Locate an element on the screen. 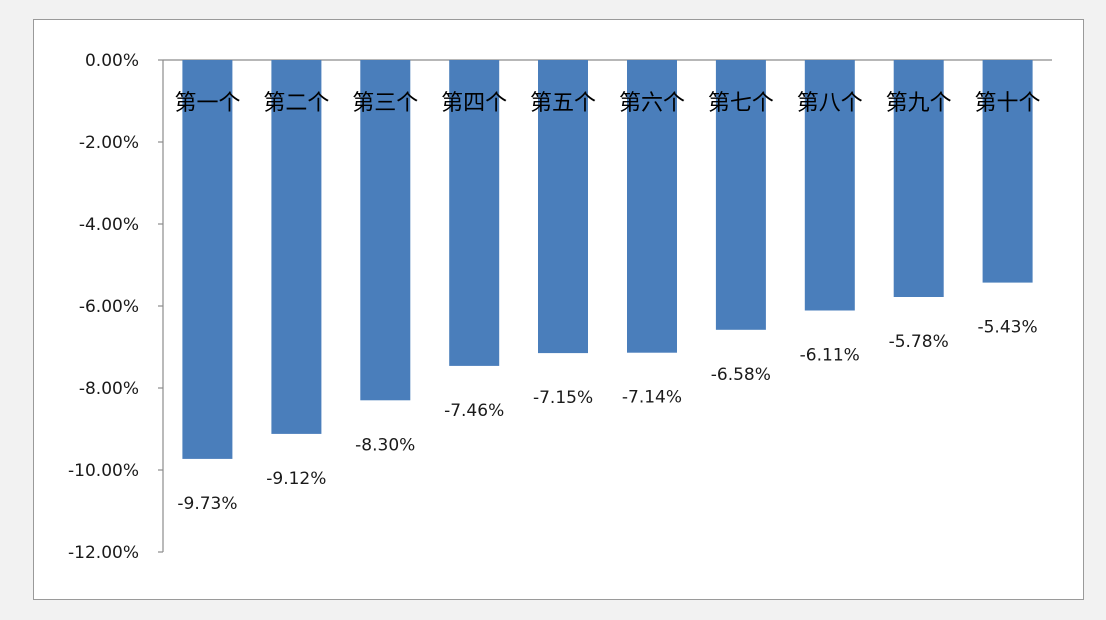  data-label: -7.15% is located at coordinates (563, 398).